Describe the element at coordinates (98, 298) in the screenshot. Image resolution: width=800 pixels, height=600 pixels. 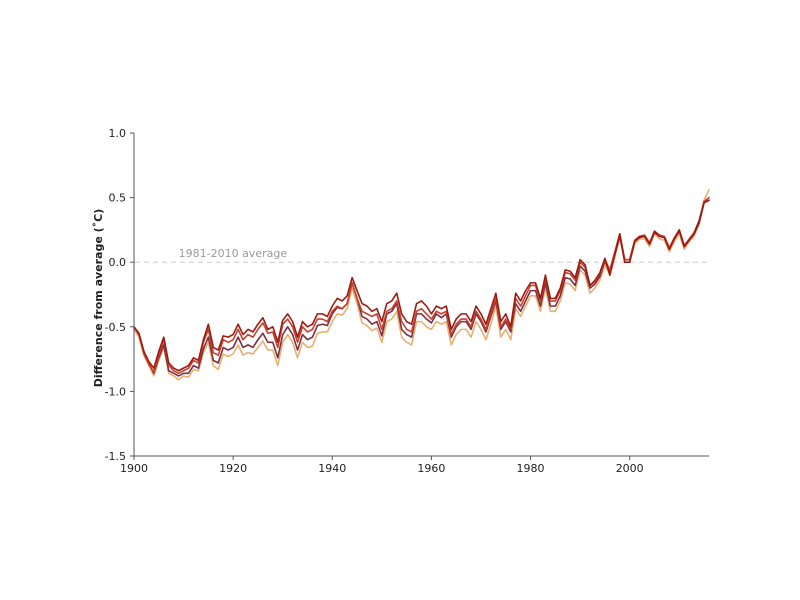
I see `y-axis-title: Difference from average (˚C)` at that location.